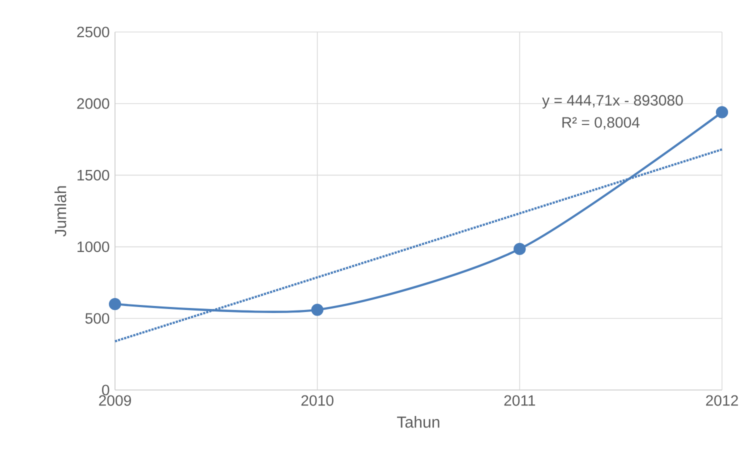  What do you see at coordinates (520, 400) in the screenshot?
I see `x-tick-label: 2011` at bounding box center [520, 400].